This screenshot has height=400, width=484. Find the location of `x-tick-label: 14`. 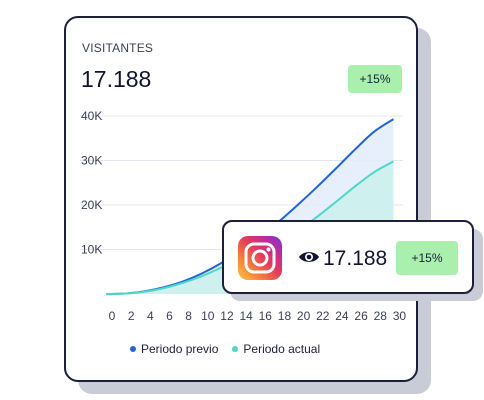

x-tick-label: 14 is located at coordinates (246, 316).